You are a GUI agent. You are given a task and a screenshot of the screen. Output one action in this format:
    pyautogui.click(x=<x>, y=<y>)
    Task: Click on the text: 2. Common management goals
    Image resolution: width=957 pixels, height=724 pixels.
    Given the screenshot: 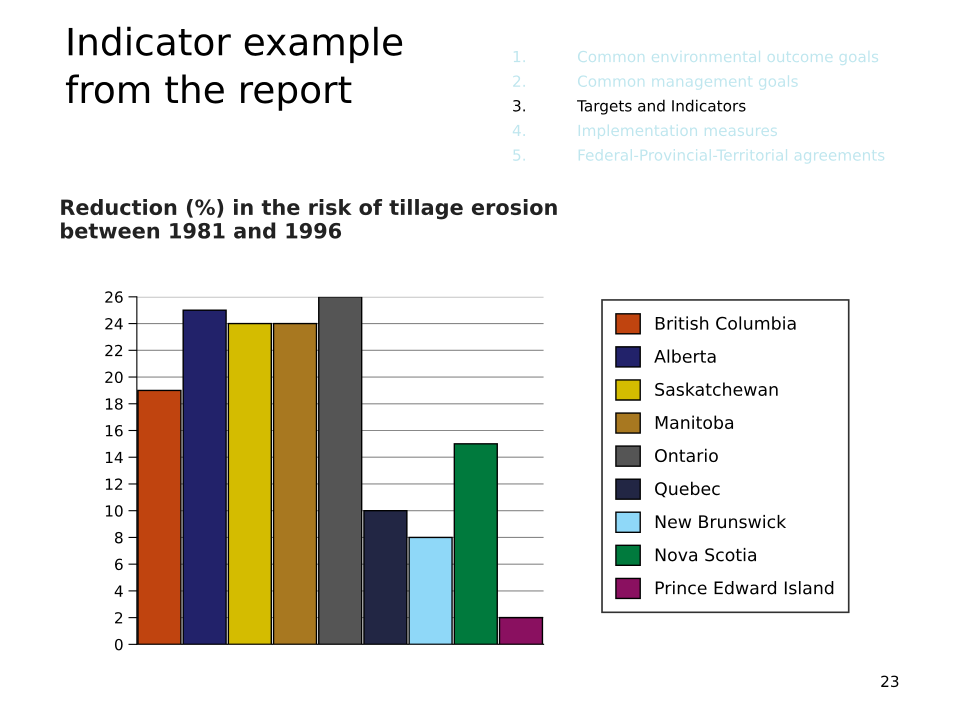 What is the action you would take?
    pyautogui.click(x=655, y=82)
    